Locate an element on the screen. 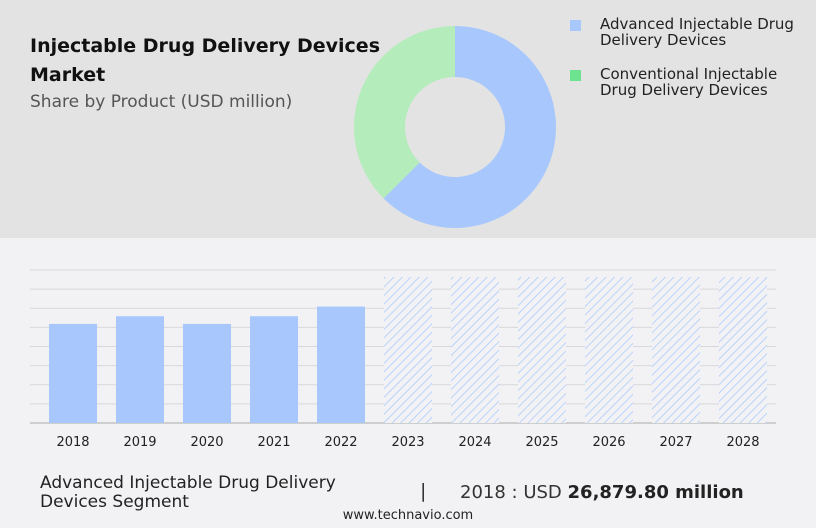  forecast-bar-2024 is located at coordinates (475, 350).